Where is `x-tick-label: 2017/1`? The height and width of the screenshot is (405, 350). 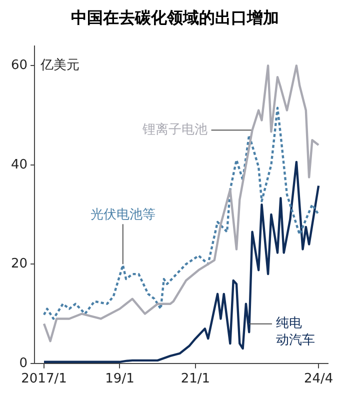
x-tick-label: 2017/1 is located at coordinates (44, 379).